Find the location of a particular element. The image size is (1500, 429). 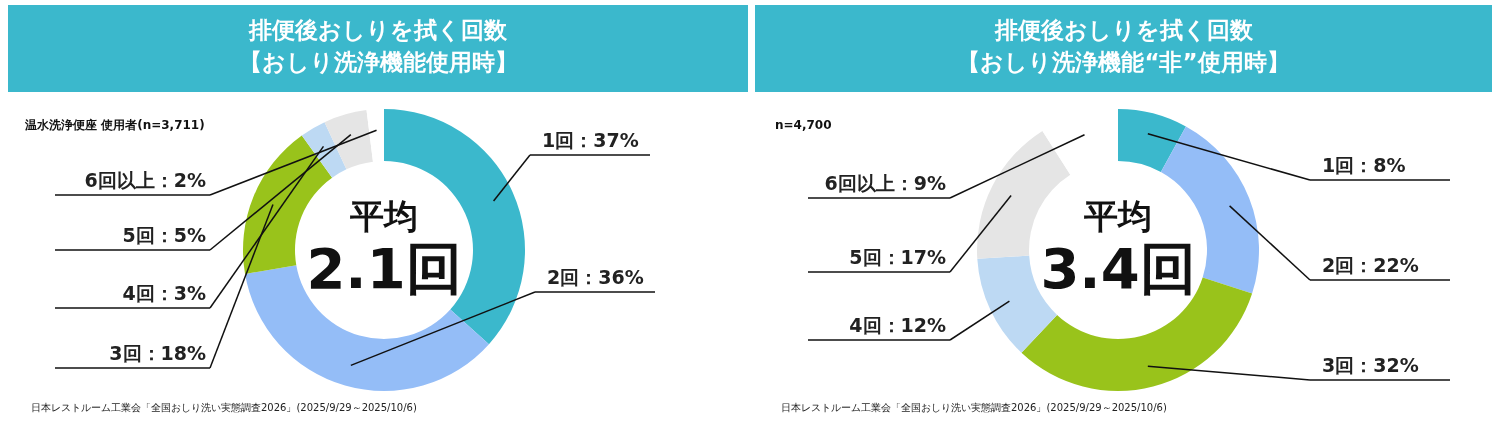

text: 2.1回 is located at coordinates (384, 268).